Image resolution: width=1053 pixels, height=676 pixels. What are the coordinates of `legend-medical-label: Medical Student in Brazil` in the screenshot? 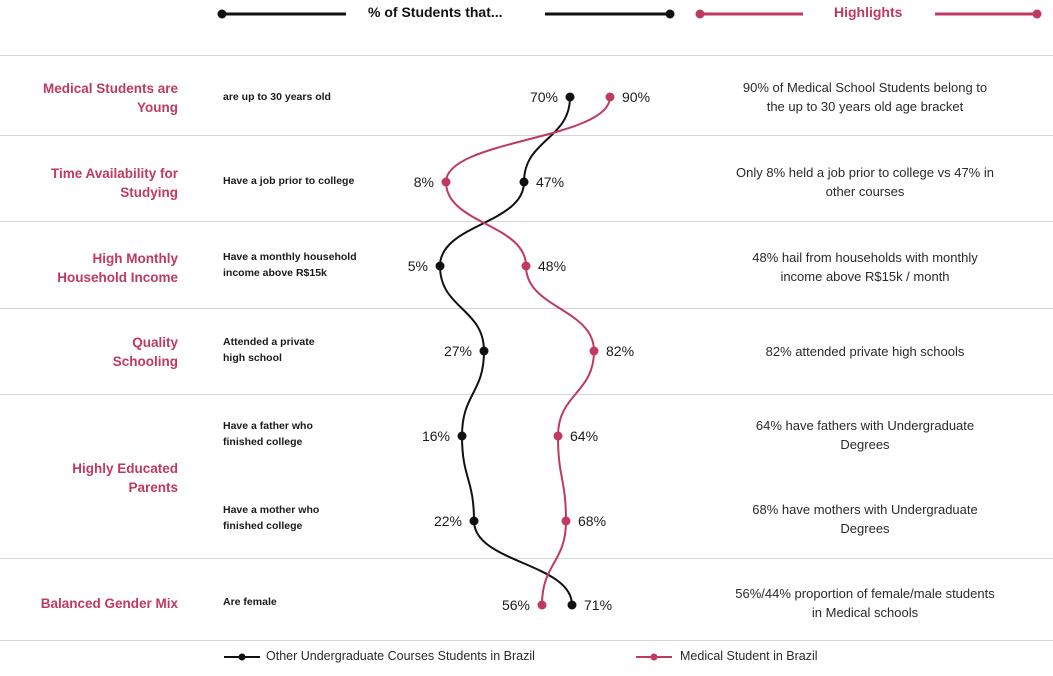 It's located at (749, 656).